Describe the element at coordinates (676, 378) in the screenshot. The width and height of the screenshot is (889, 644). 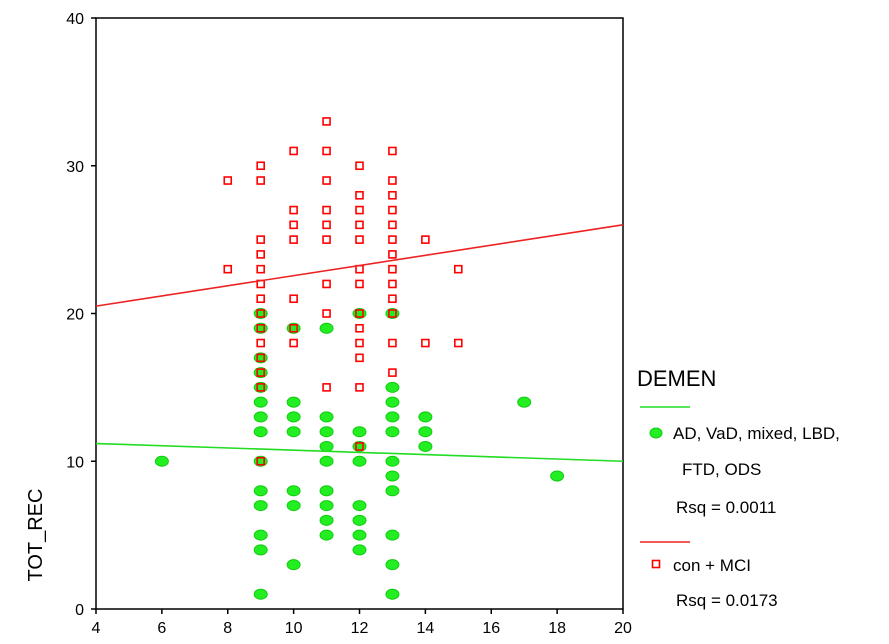
I see `legend-title: DEMEN` at that location.